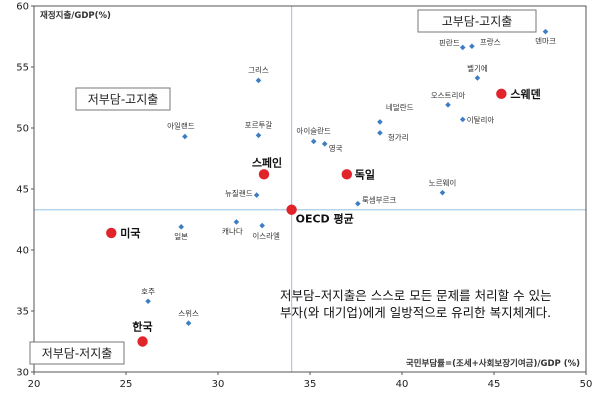 The image size is (600, 400). What do you see at coordinates (442, 187) in the screenshot?
I see `data-point: 노르웨이` at bounding box center [442, 187].